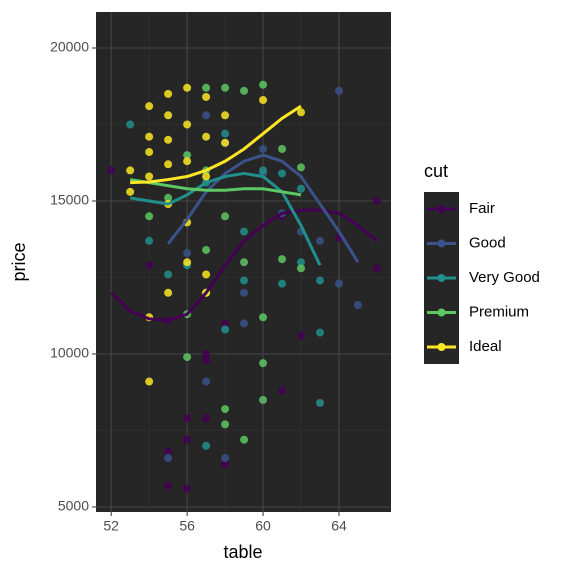  I want to click on legend-label: Ideal, so click(485, 346).